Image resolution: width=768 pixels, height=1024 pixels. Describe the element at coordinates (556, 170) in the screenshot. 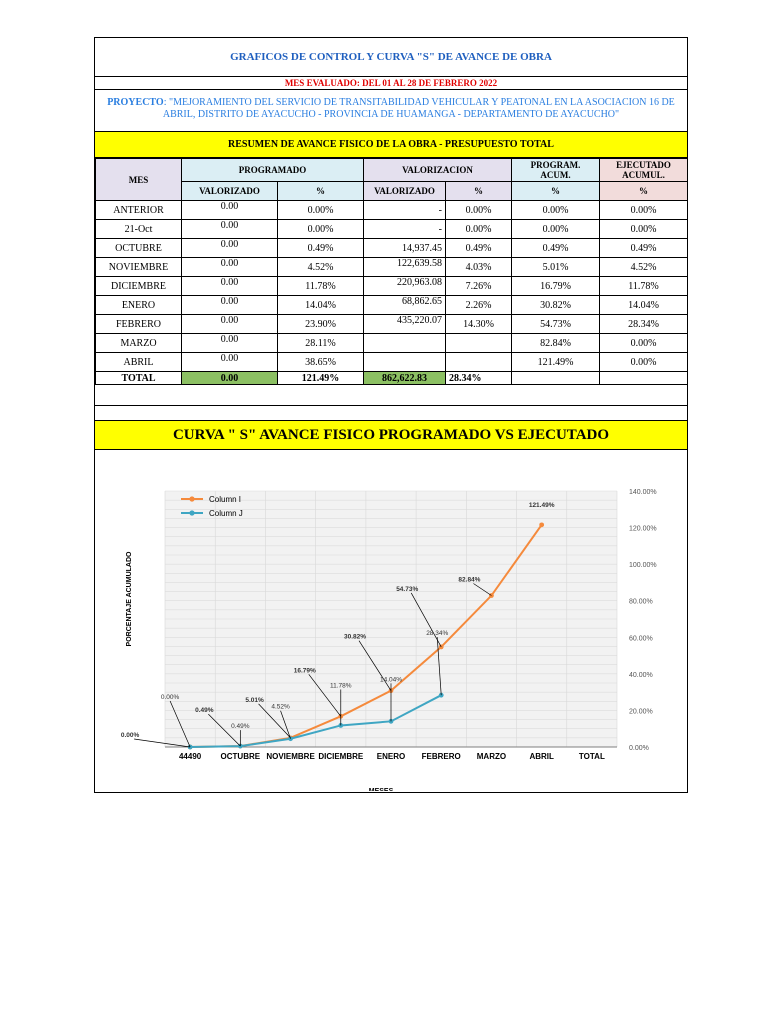

I see `header-prog-acum: PROGRAM. ACUM.` at that location.